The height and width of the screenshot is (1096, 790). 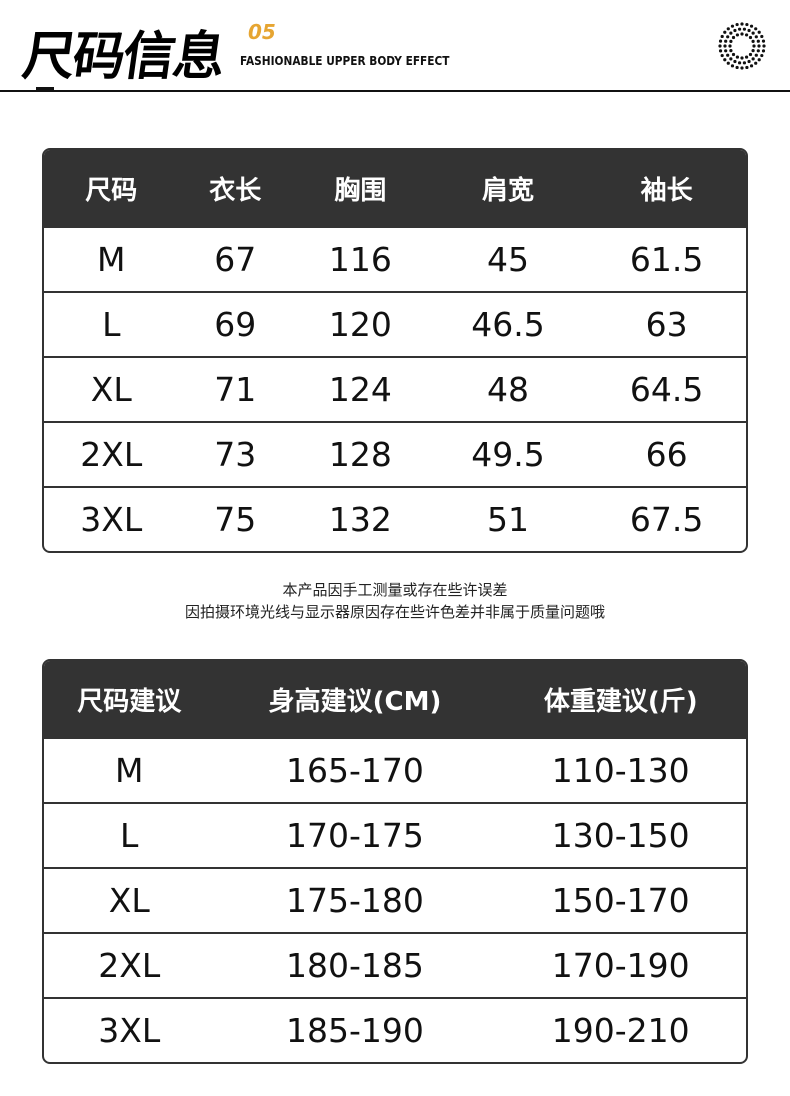 What do you see at coordinates (123, 57) in the screenshot?
I see `page-title: 尺码信息` at bounding box center [123, 57].